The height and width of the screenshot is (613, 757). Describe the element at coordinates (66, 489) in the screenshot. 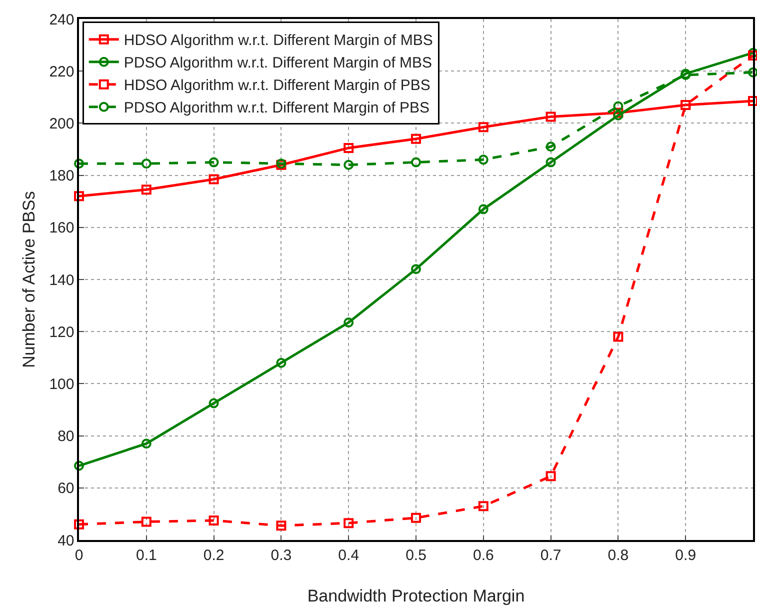

I see `y-tick-label: 60` at that location.